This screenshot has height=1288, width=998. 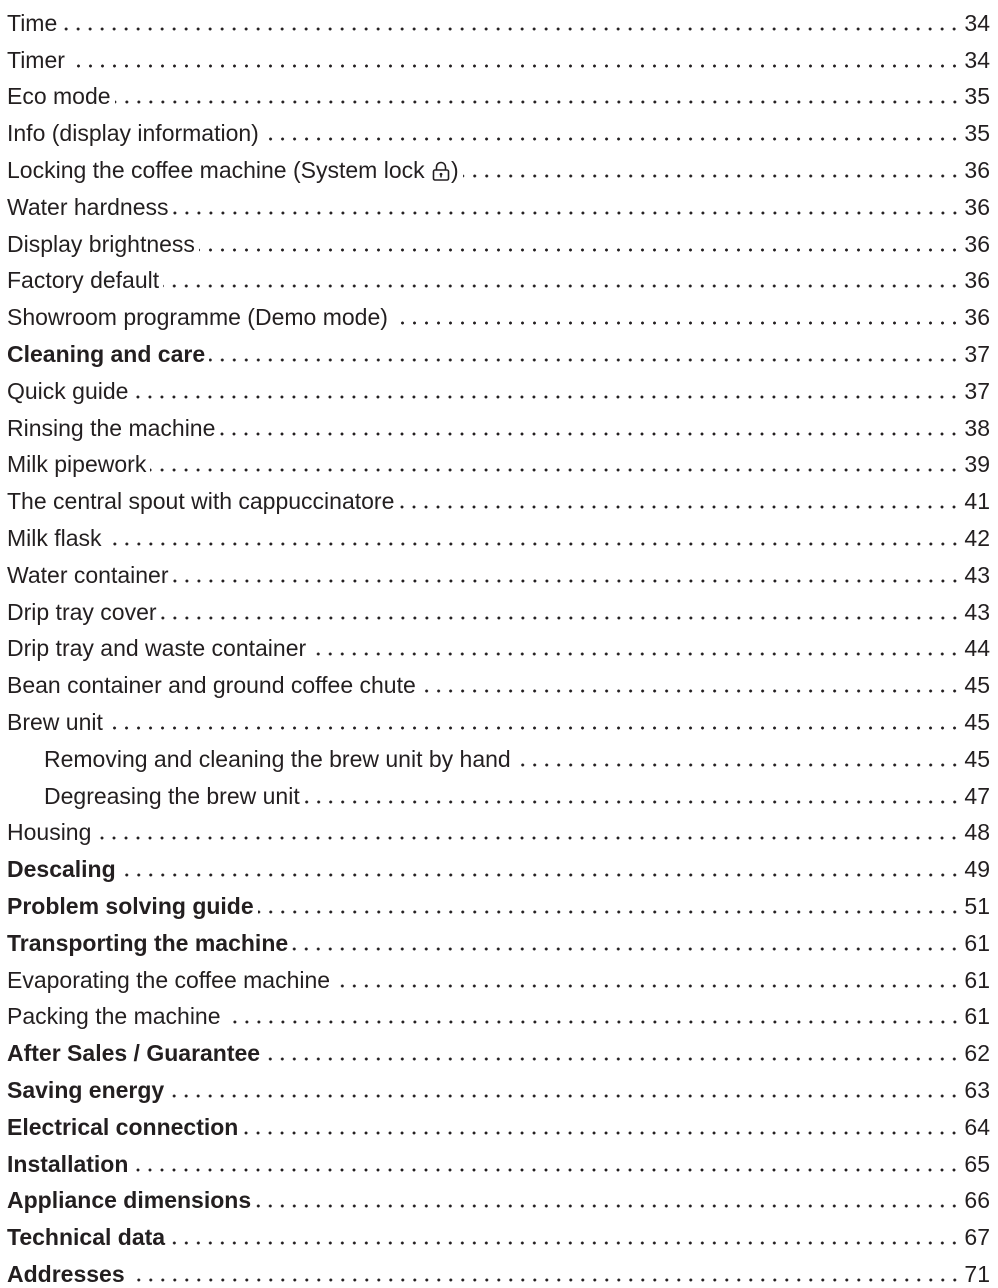 What do you see at coordinates (197, 317) in the screenshot?
I see `toc-entry-title: Showroom programme (Demo mode)` at bounding box center [197, 317].